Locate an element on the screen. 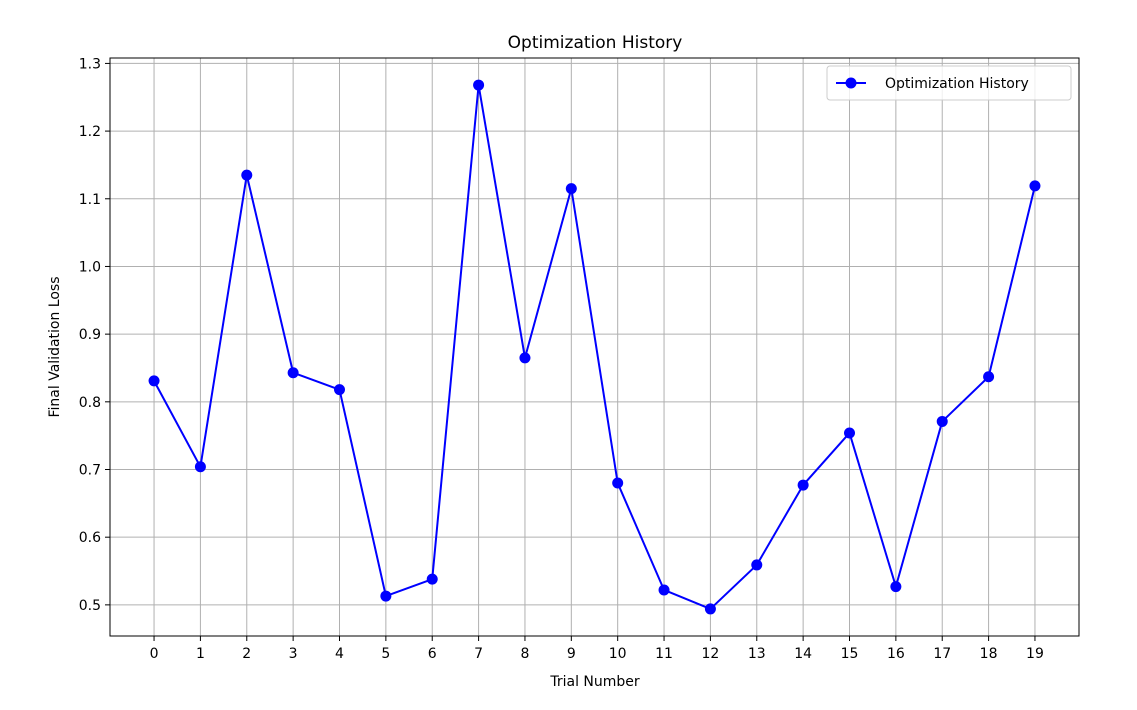  y-axis-ticks: 0.5 0.6 0.7 0.8 0.9 1.0 1.1 1.2 1.3 is located at coordinates (94, 335).